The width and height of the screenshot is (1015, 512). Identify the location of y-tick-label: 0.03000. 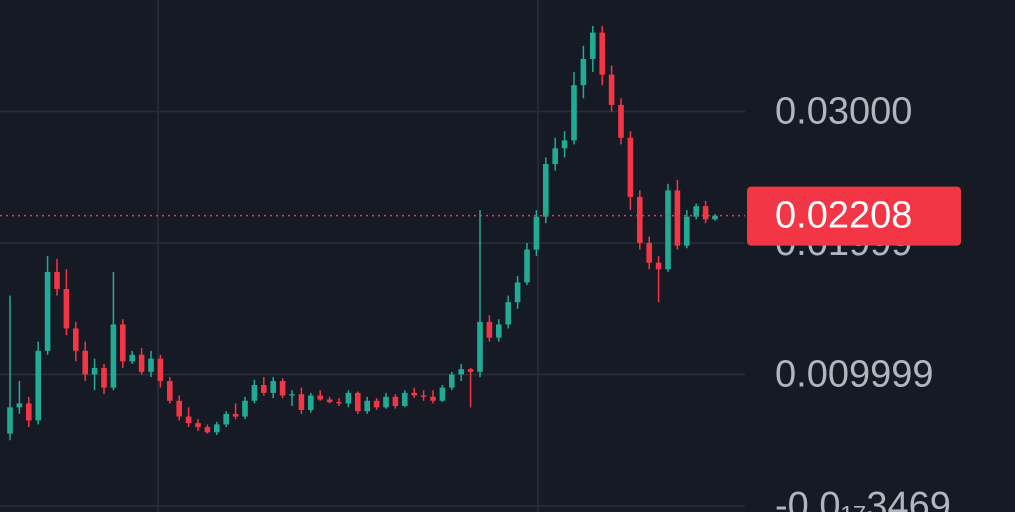
(843, 112).